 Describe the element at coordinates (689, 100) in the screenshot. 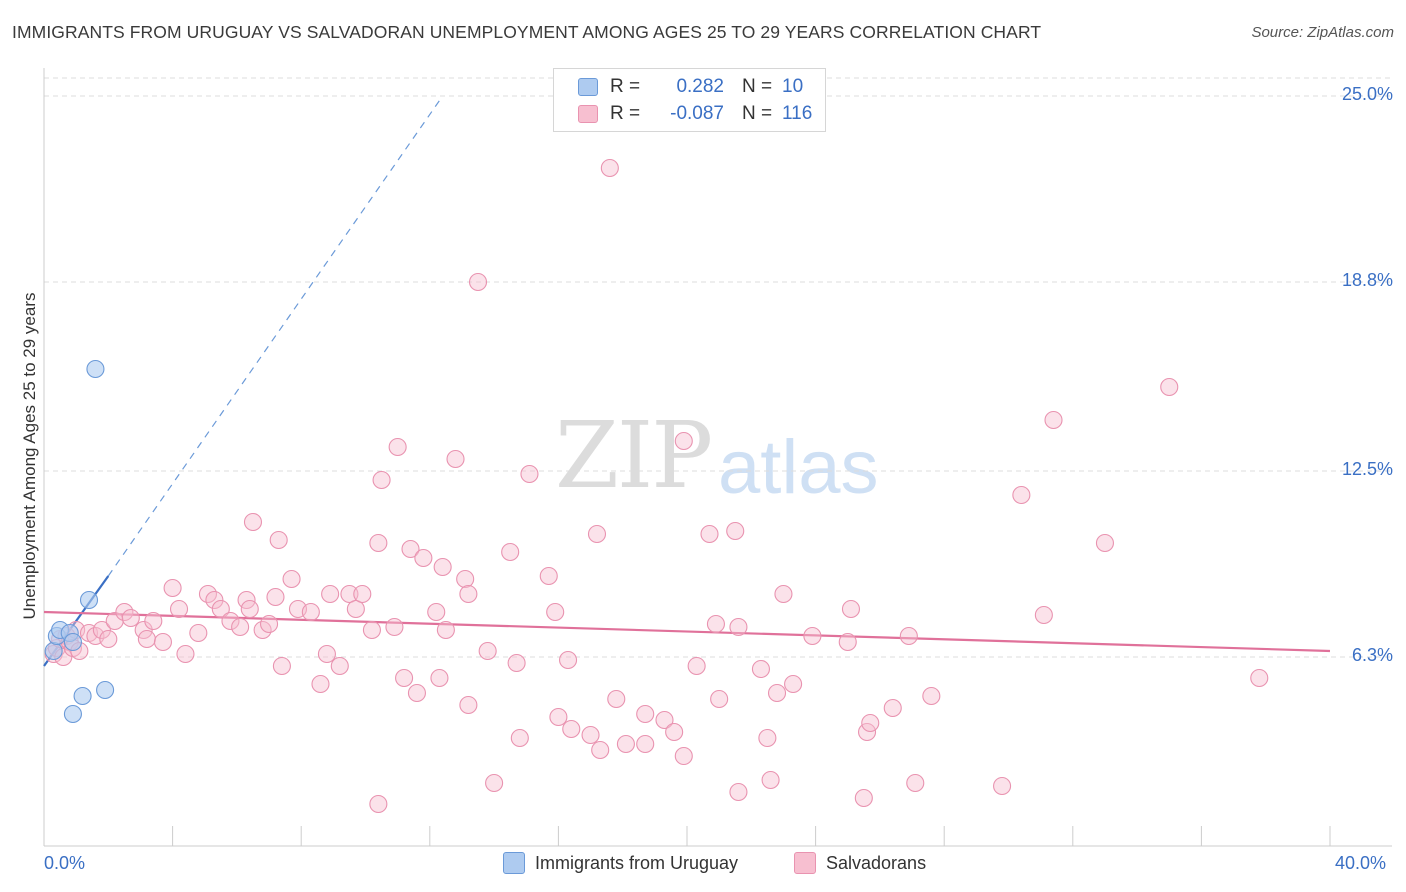

I see `correlation-legend: R = 0.282 N = 10 R = -0.087 N = 116` at that location.